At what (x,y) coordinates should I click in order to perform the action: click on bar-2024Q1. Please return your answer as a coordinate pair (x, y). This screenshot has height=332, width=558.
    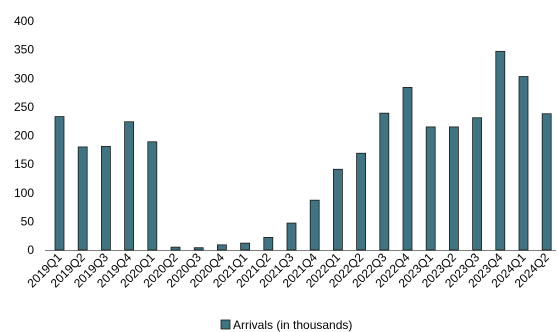
    Looking at the image, I should click on (523, 163).